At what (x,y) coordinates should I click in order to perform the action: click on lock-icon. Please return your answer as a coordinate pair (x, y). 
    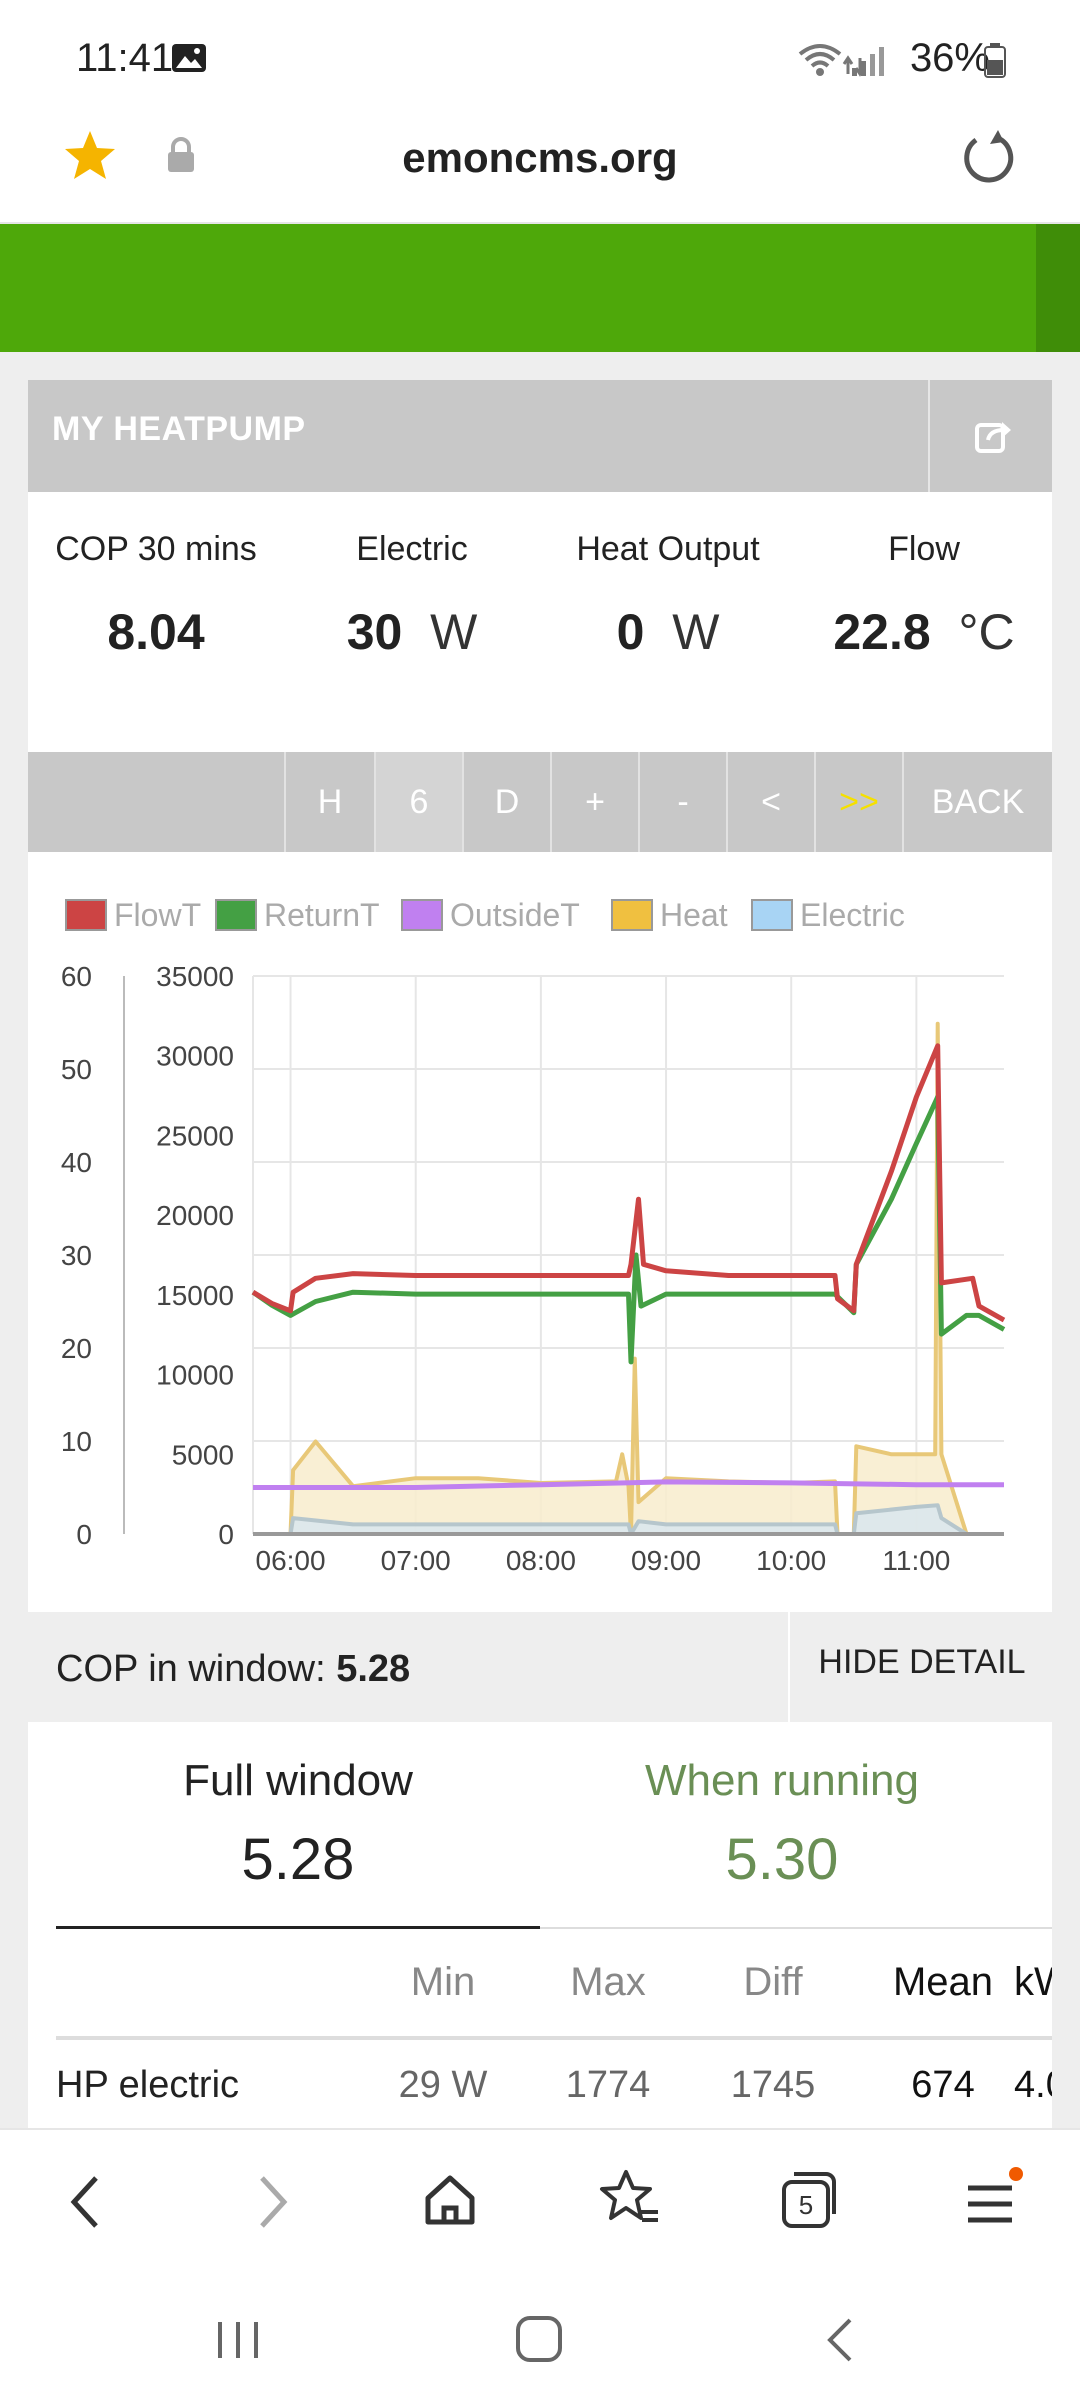
    Looking at the image, I should click on (181, 154).